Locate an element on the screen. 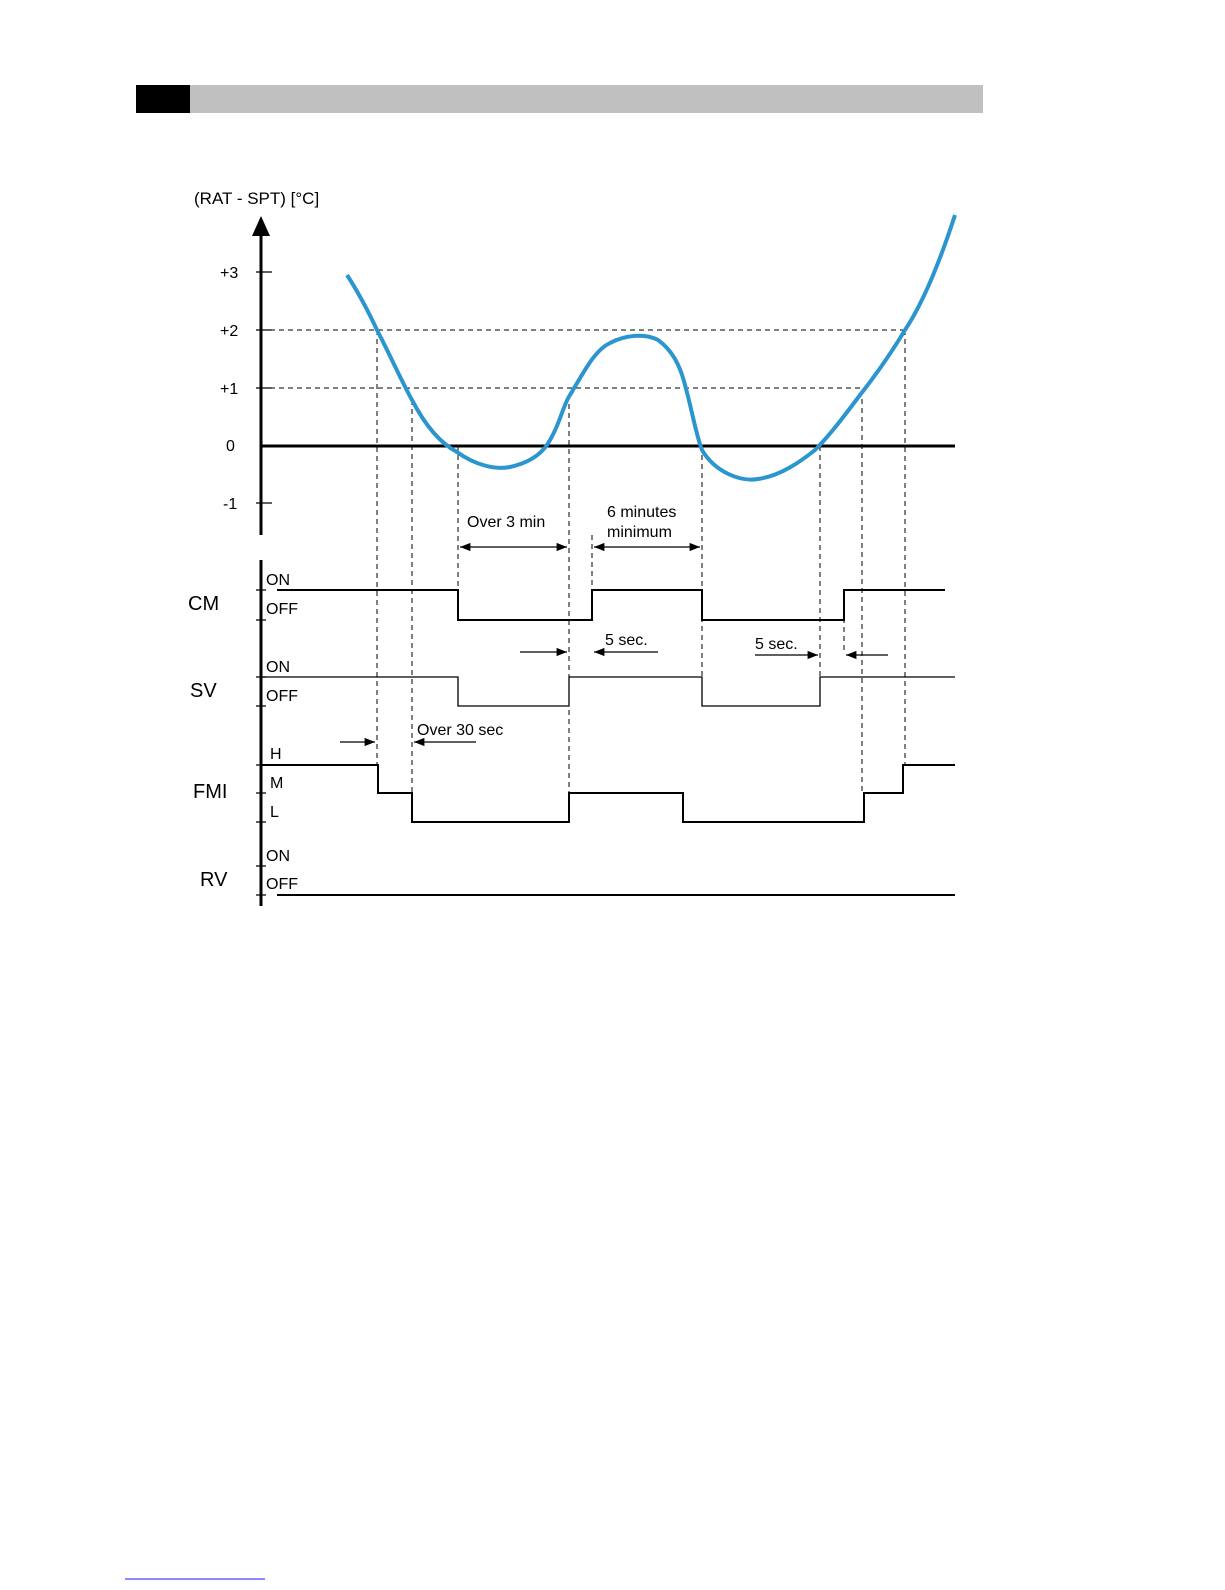  tick-label: +1 is located at coordinates (229, 389).